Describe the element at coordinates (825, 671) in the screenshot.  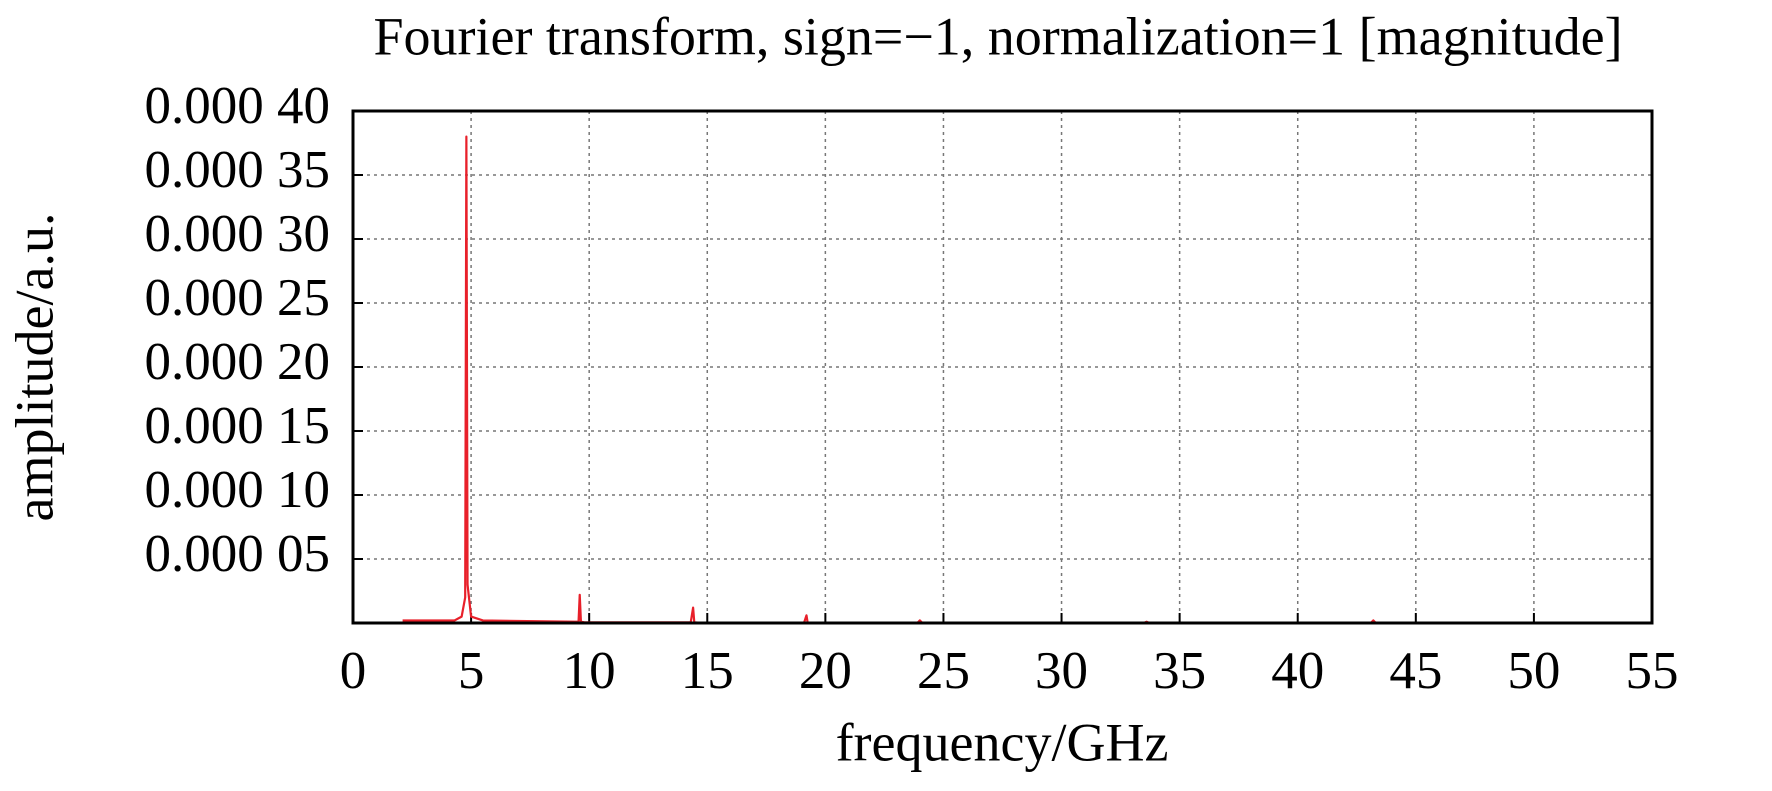
I see `x-tick-label: 20` at that location.